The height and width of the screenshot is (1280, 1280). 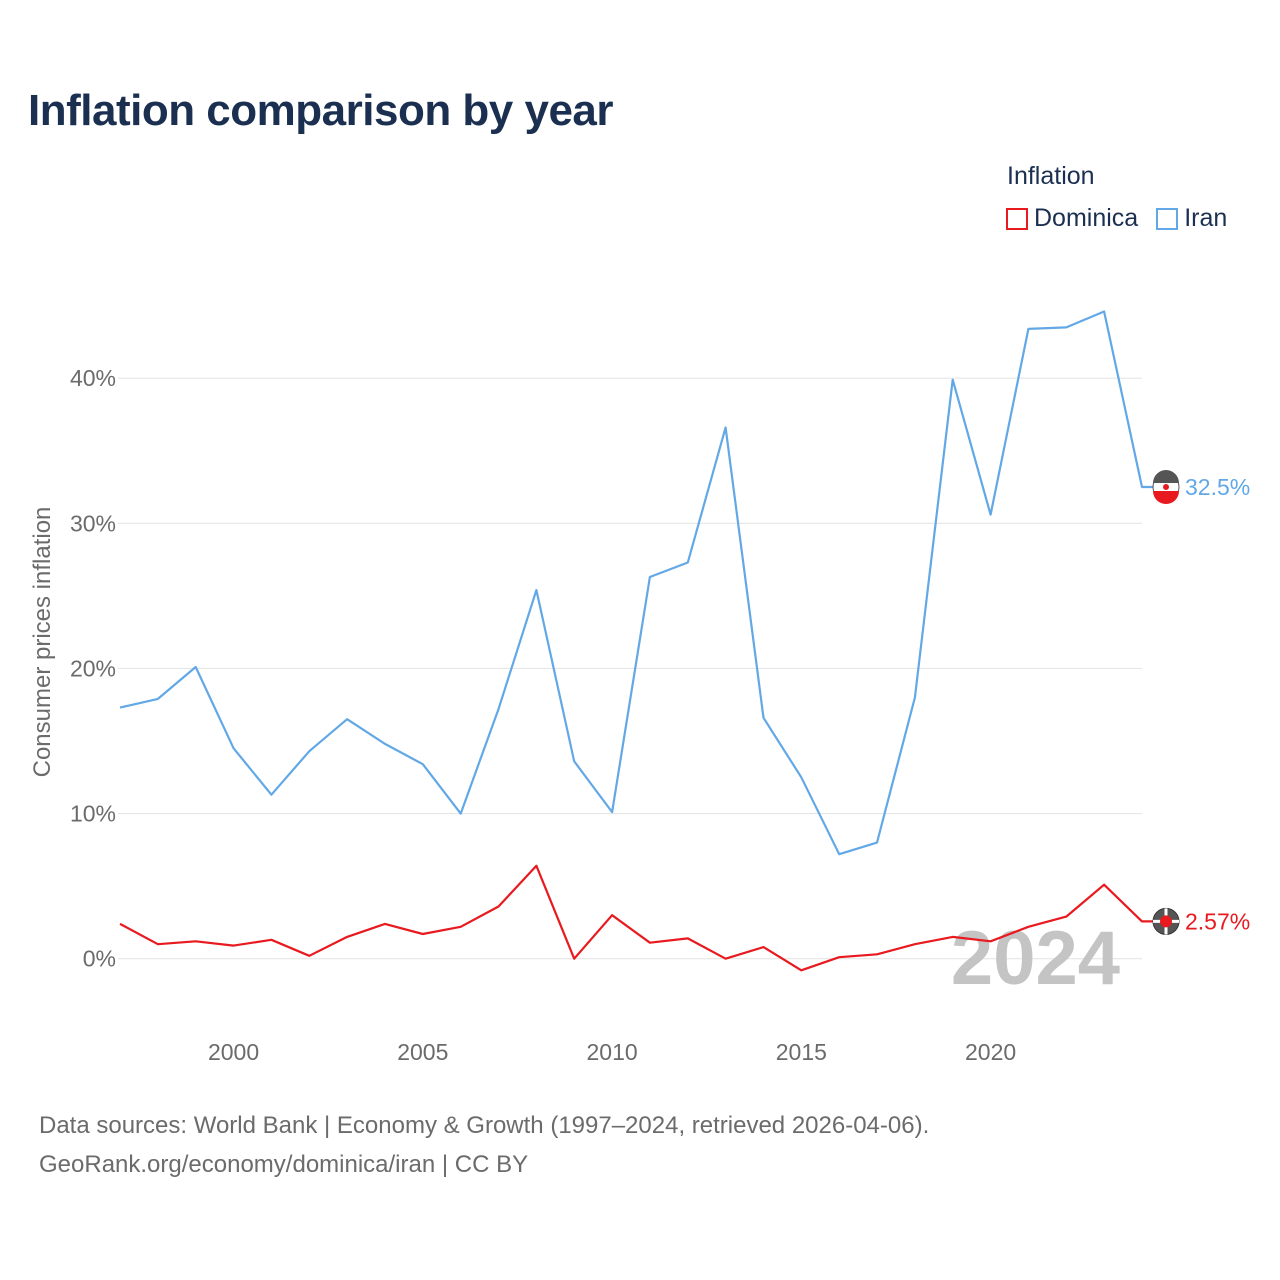 I want to click on y-axis-label: Consumer prices inflation, so click(x=42, y=642).